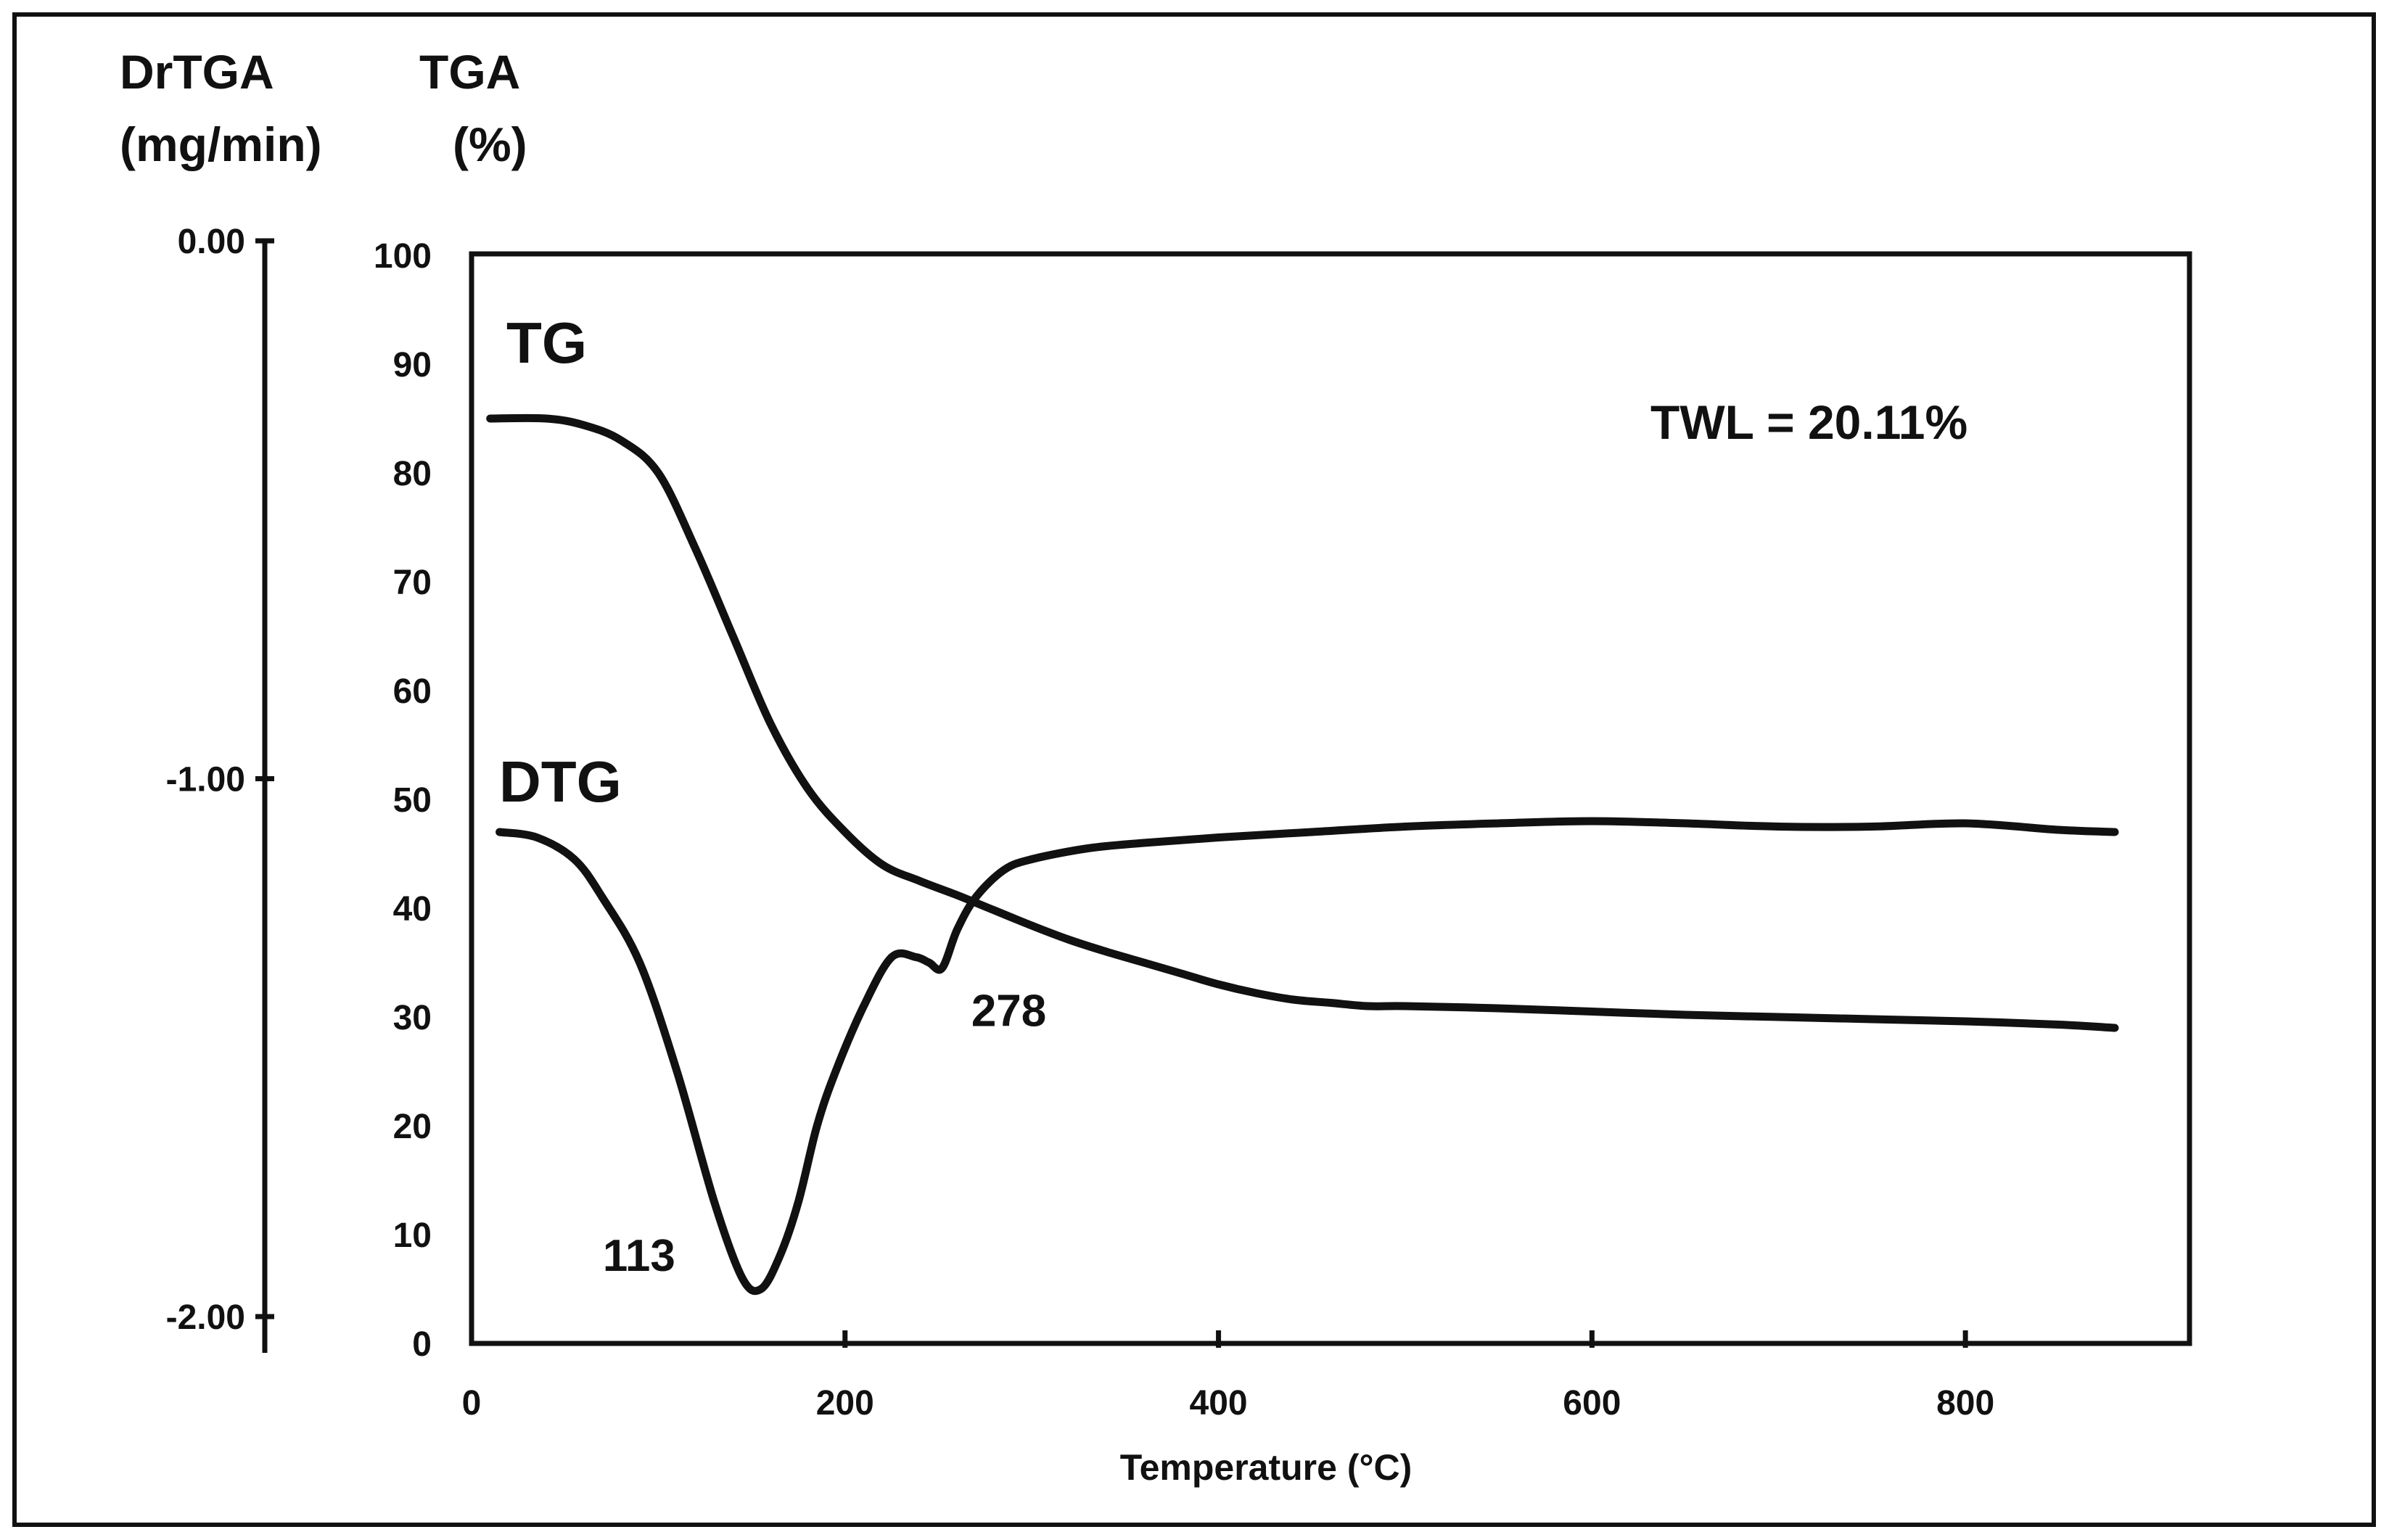 The image size is (2389, 1540). What do you see at coordinates (412, 365) in the screenshot?
I see `tga-tick-label: 90` at bounding box center [412, 365].